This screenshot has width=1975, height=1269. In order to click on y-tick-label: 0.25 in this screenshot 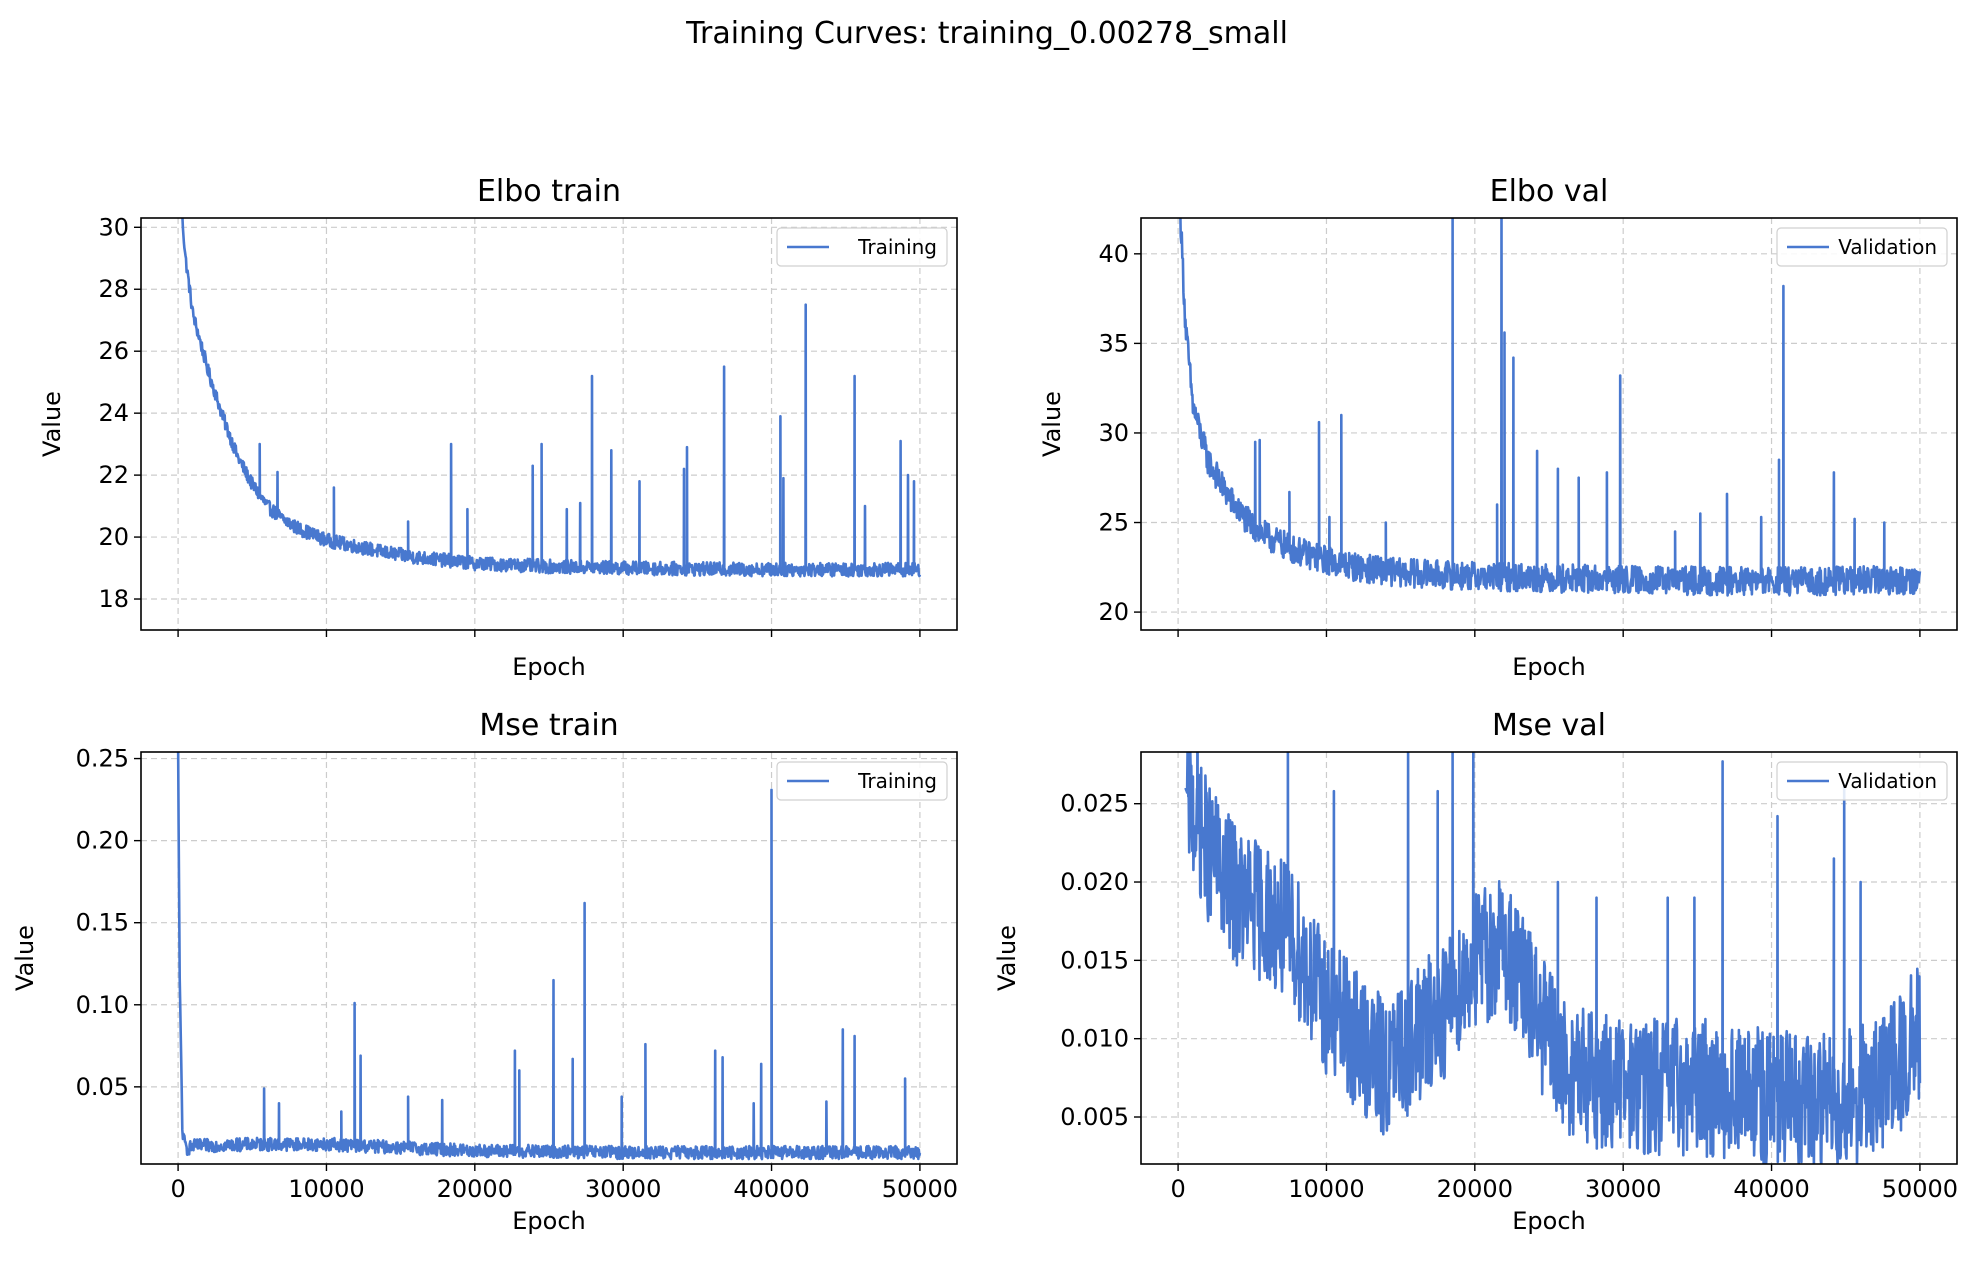, I will do `click(102, 759)`.